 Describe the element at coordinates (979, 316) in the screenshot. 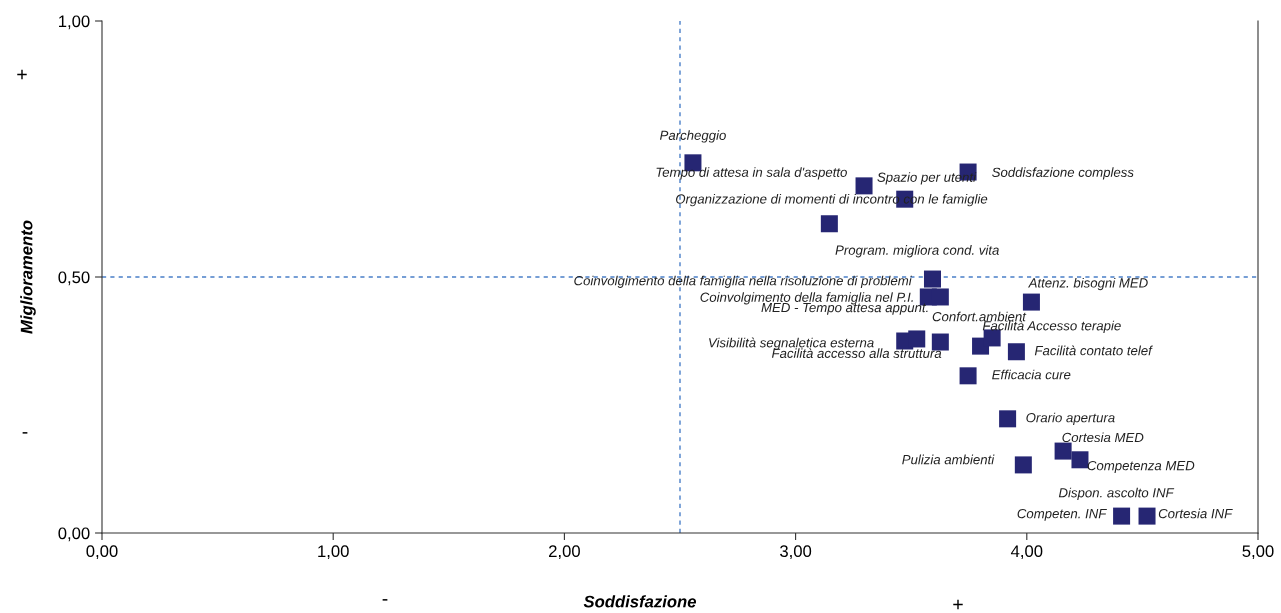

I see `annotation: Confort.ambient` at that location.